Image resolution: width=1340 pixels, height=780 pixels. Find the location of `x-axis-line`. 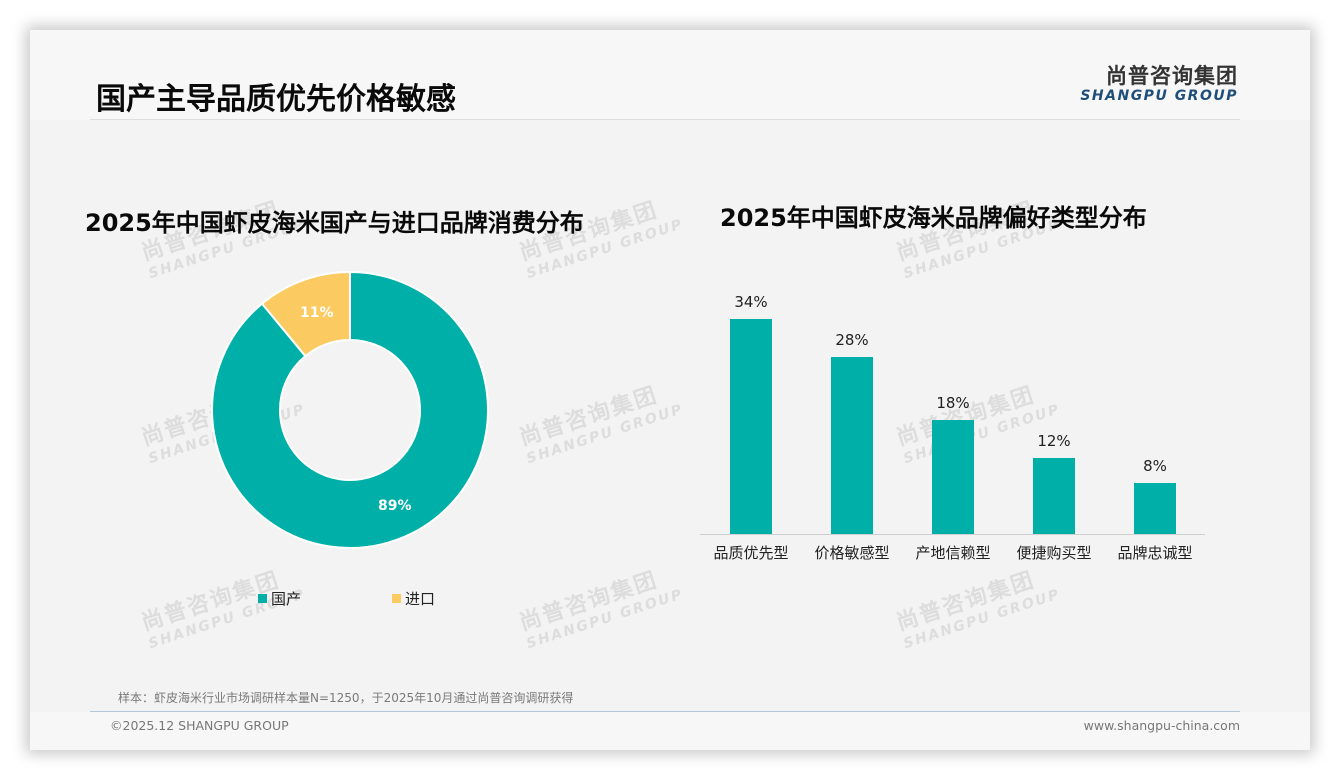

x-axis-line is located at coordinates (952, 534).